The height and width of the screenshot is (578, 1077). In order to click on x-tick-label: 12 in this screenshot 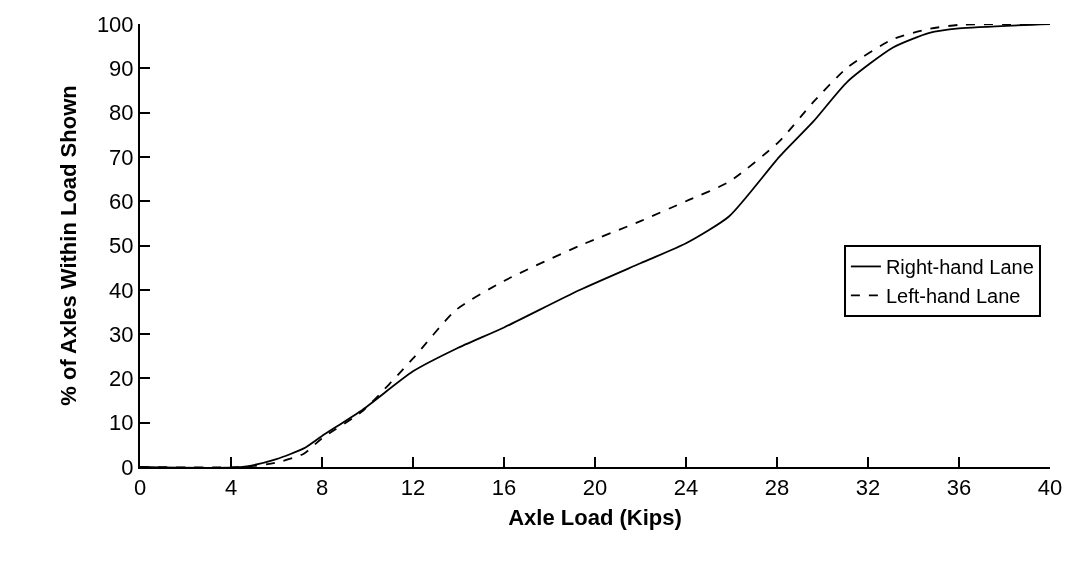, I will do `click(413, 488)`.